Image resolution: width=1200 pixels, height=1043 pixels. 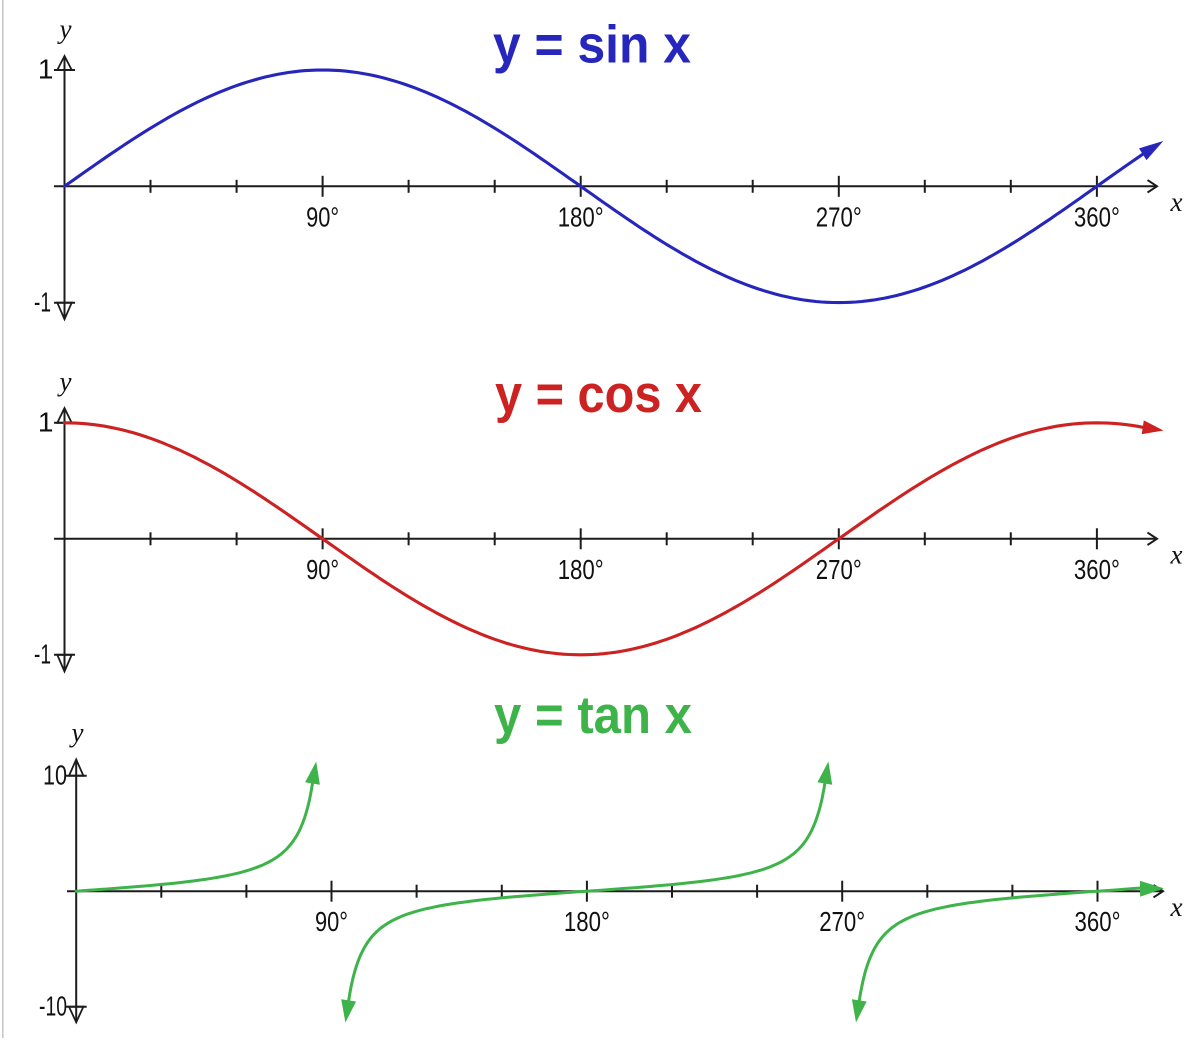 What do you see at coordinates (55, 774) in the screenshot?
I see `svg-text: 10` at bounding box center [55, 774].